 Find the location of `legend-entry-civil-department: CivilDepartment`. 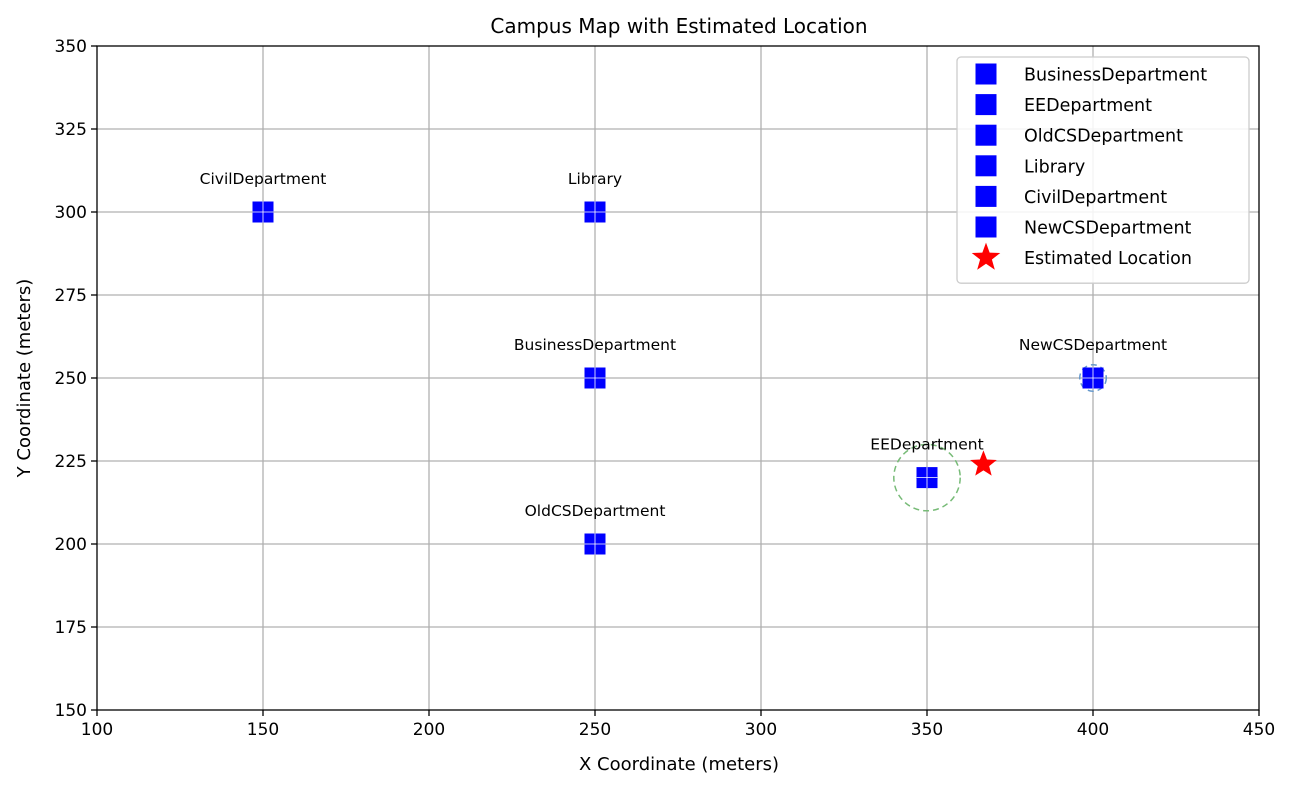

legend-entry-civil-department: CivilDepartment is located at coordinates (1095, 198).